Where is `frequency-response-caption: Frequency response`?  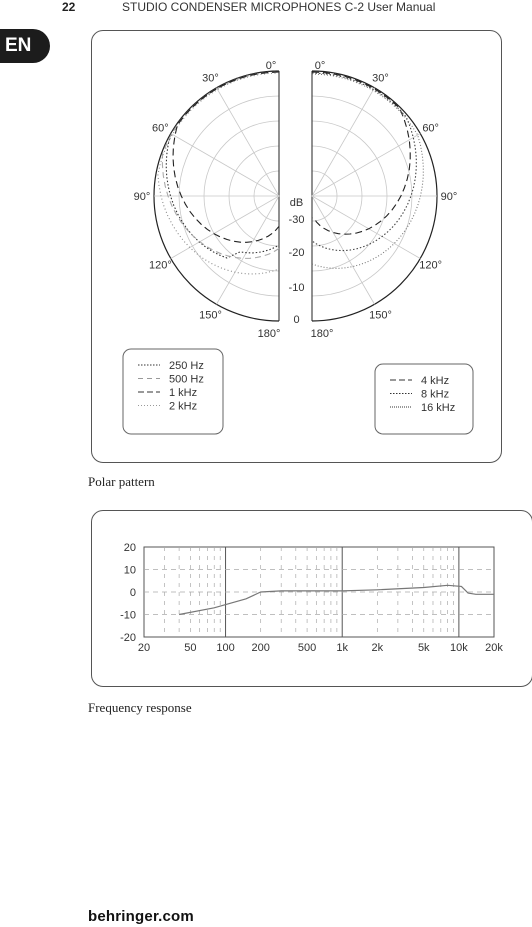
frequency-response-caption: Frequency response is located at coordinates (140, 707).